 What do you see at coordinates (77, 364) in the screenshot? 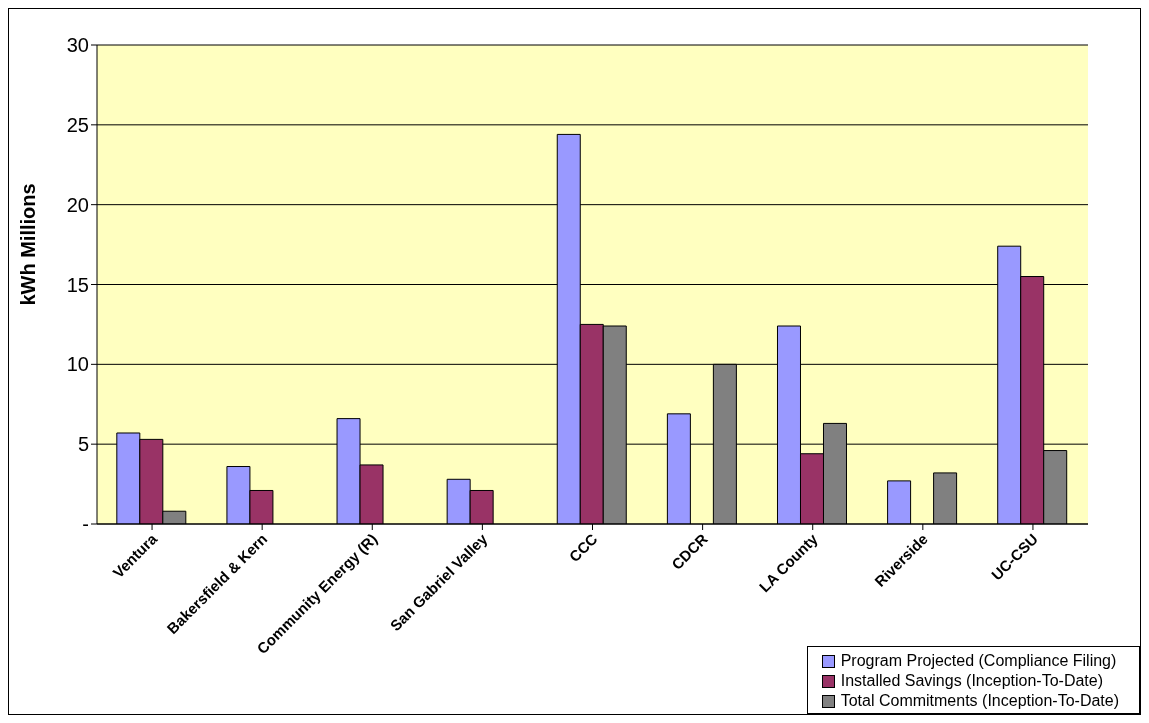
I see `y-tick-label: 10` at bounding box center [77, 364].